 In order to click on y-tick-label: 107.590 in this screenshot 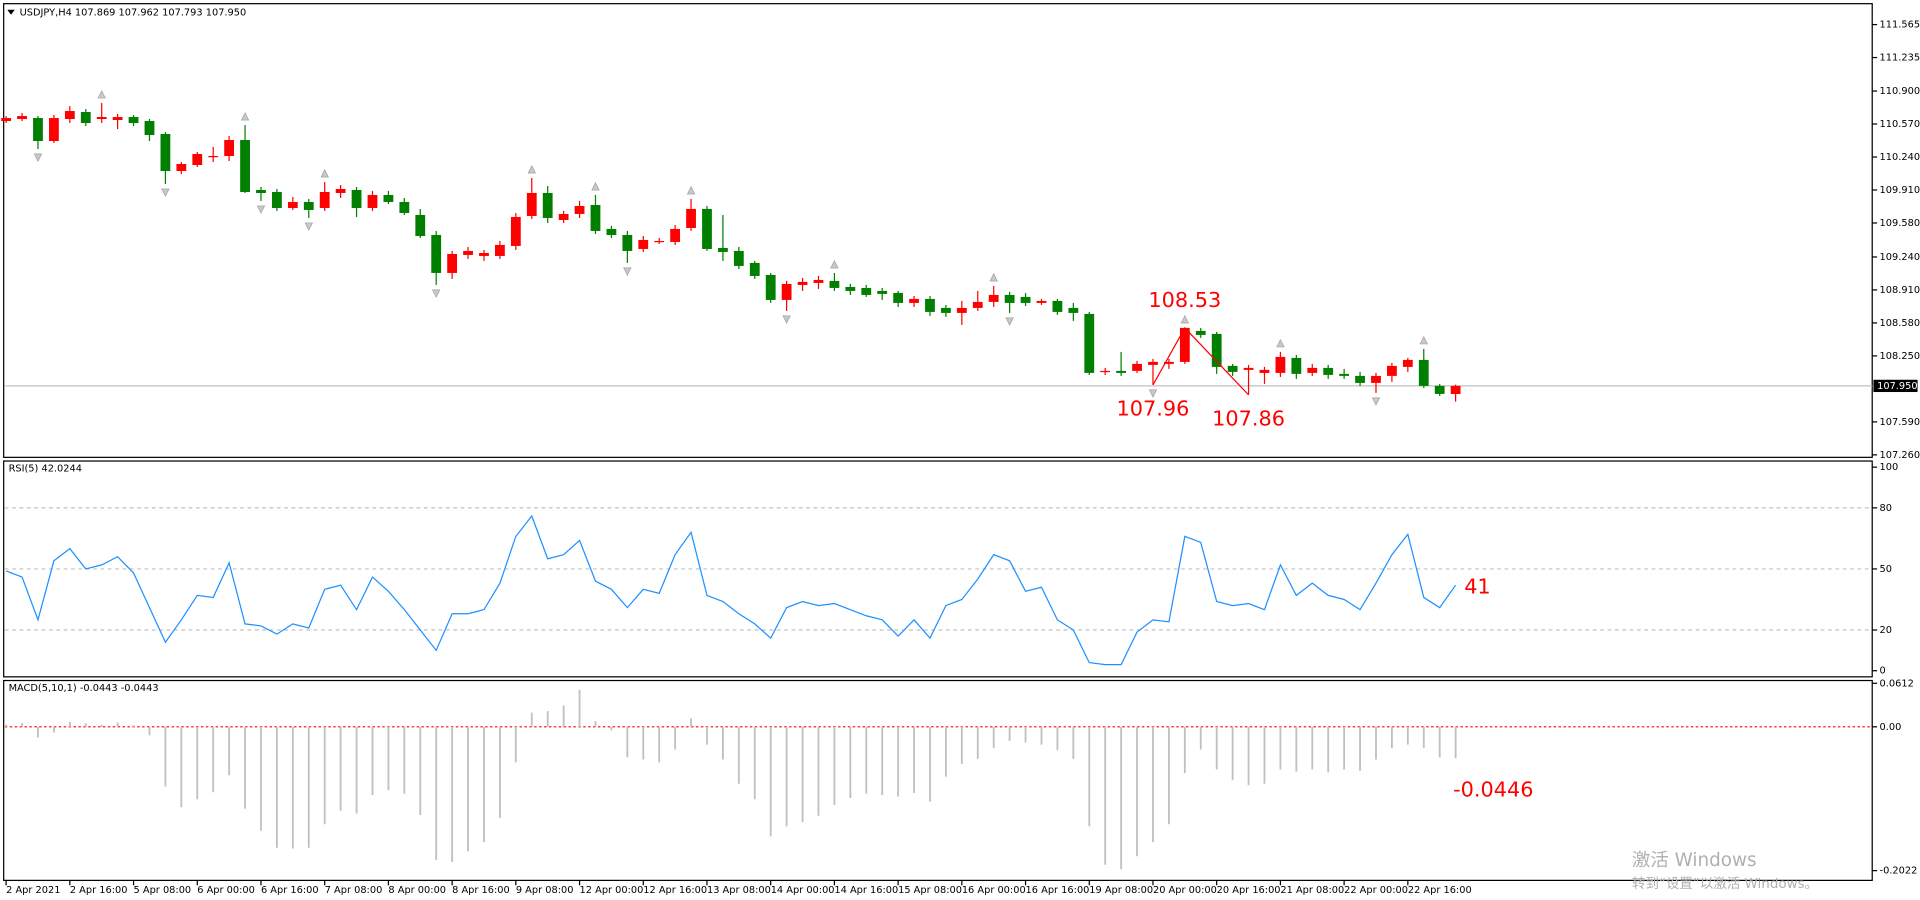, I will do `click(1900, 422)`.